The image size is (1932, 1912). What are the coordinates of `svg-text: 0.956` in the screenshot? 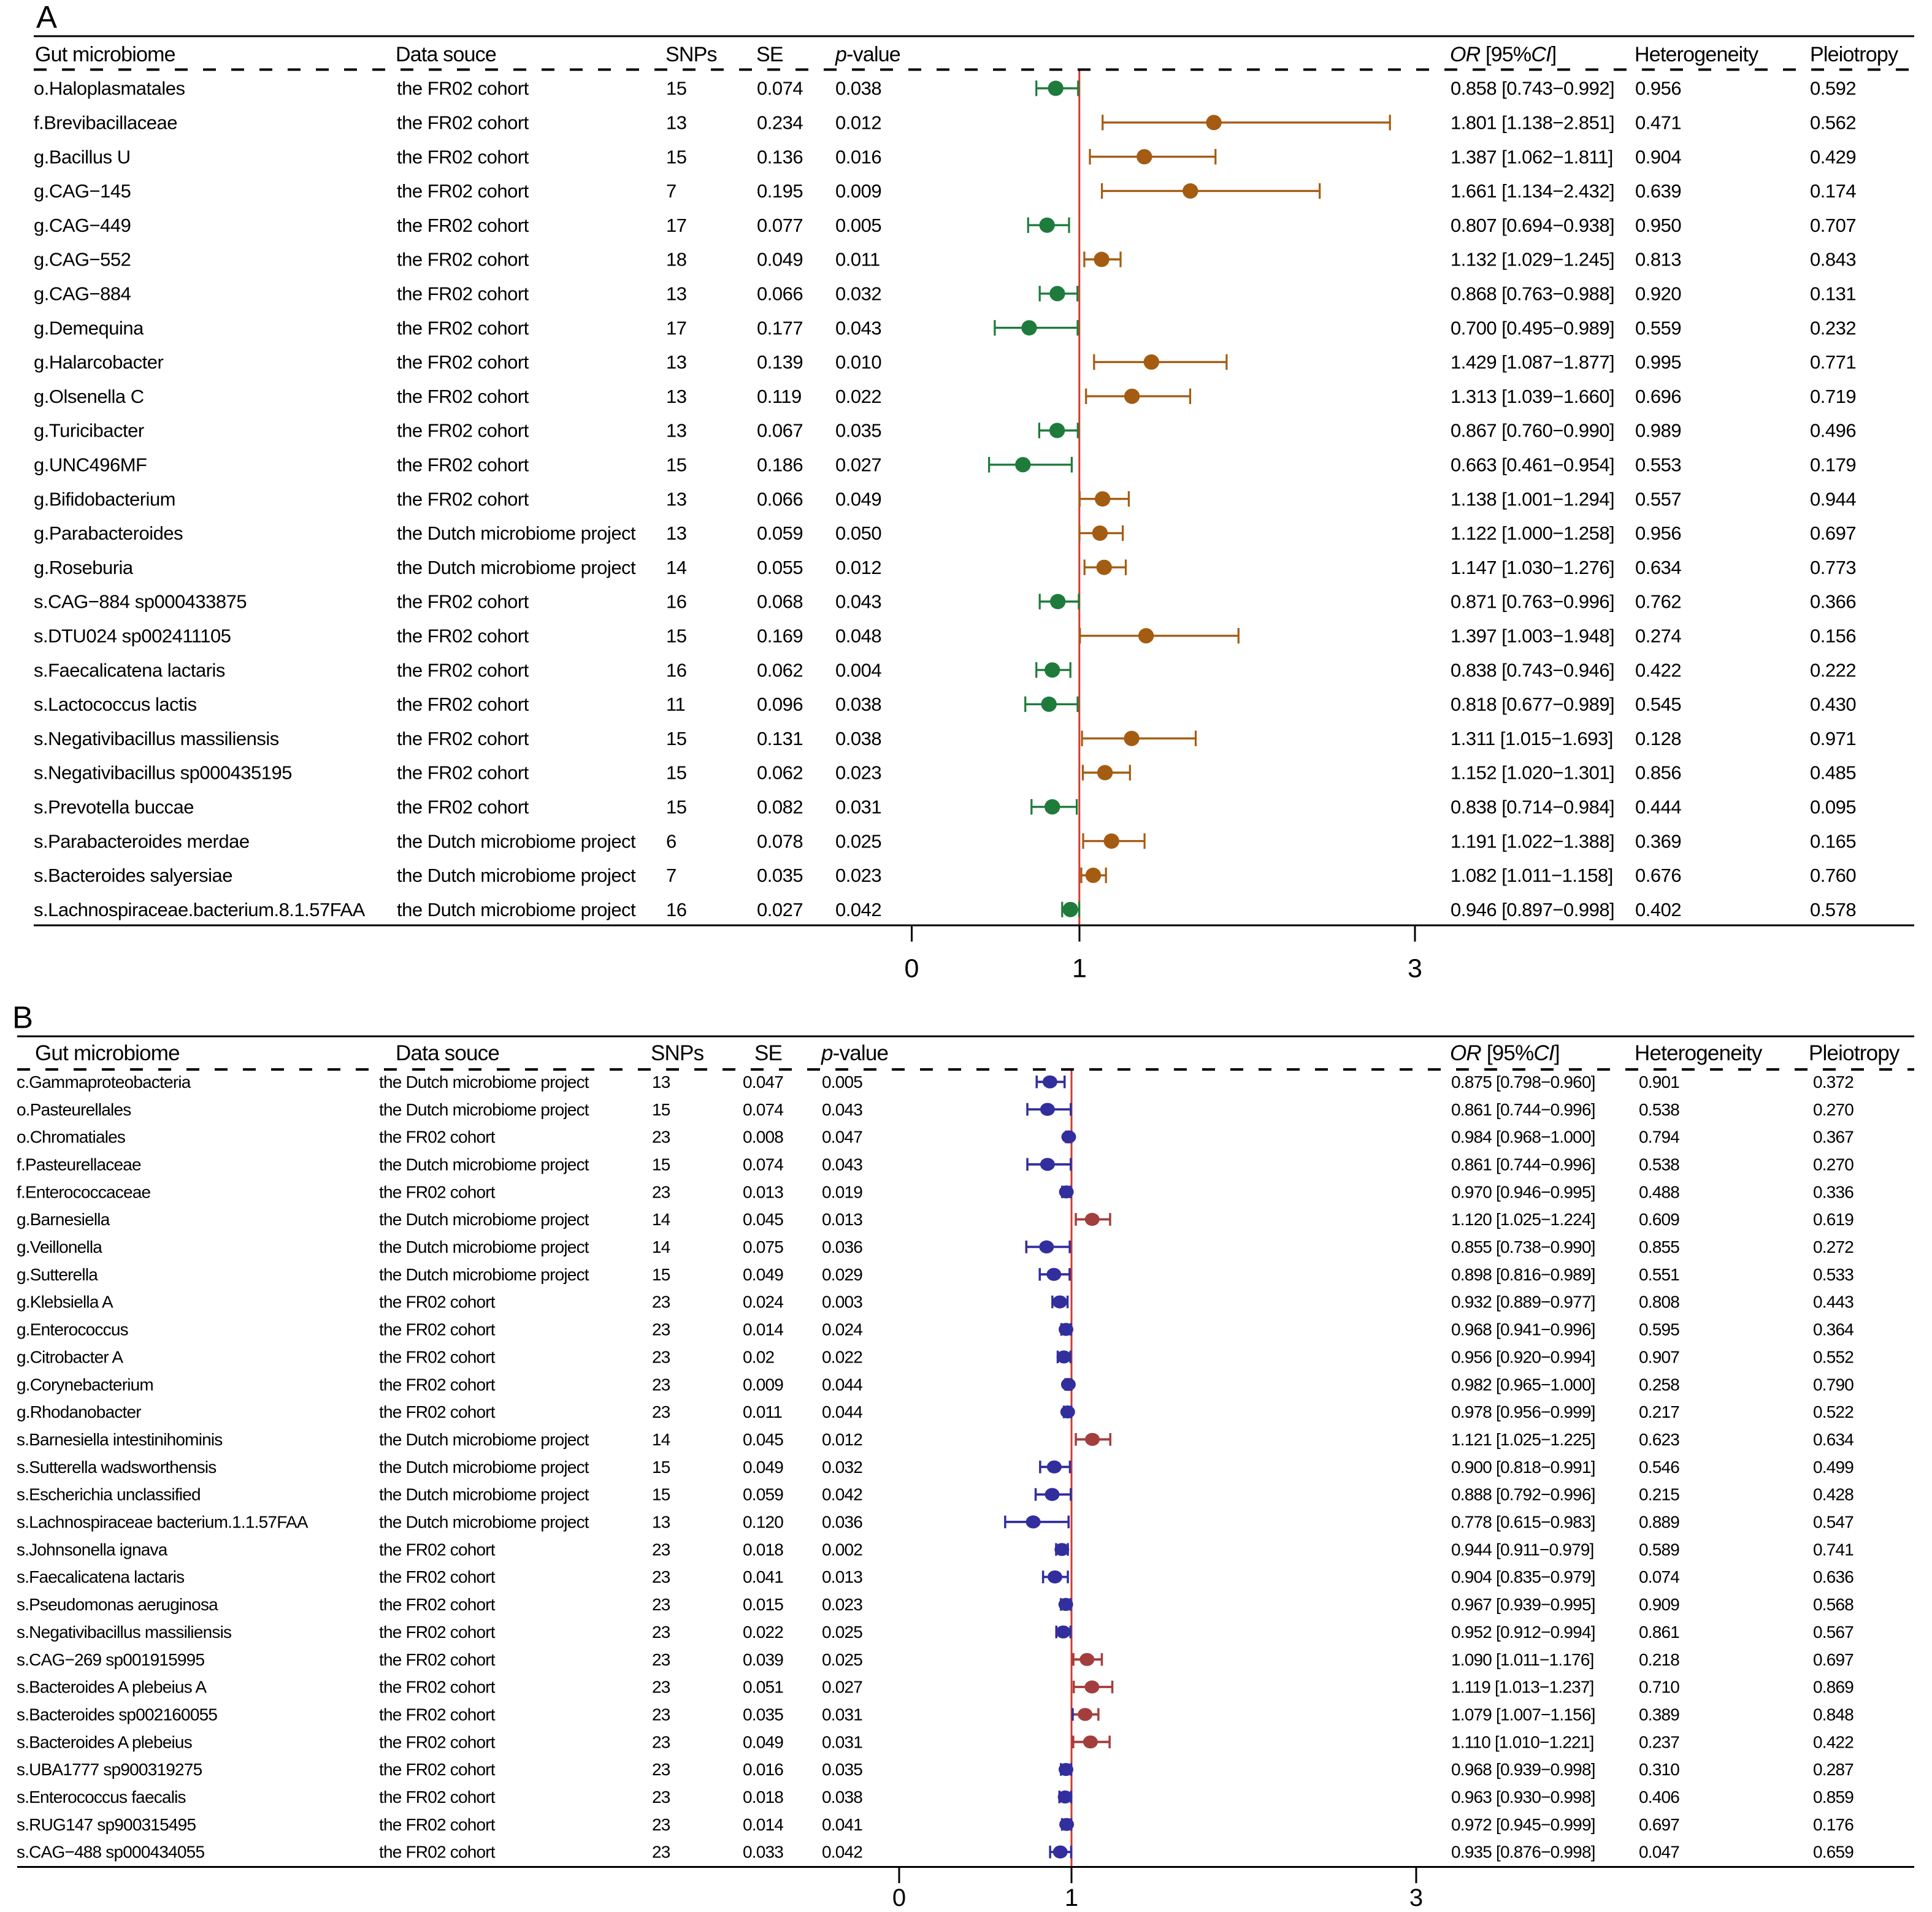 It's located at (1658, 533).